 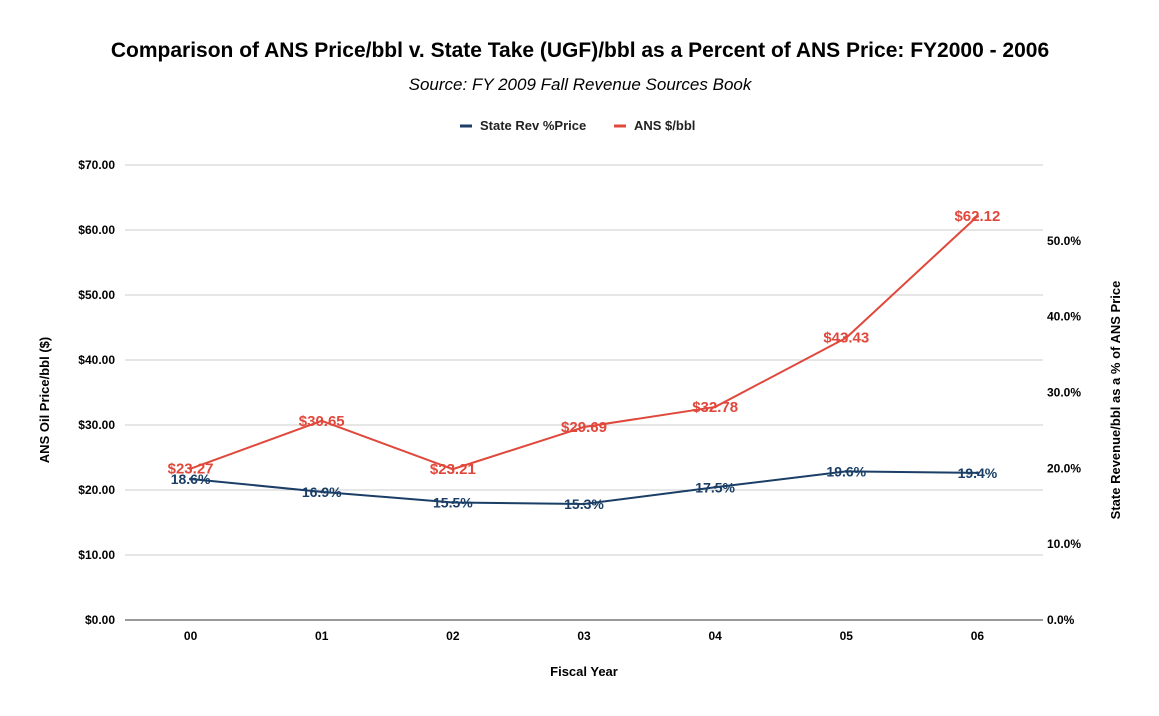 I want to click on data-label: $62.12, so click(x=977, y=216).